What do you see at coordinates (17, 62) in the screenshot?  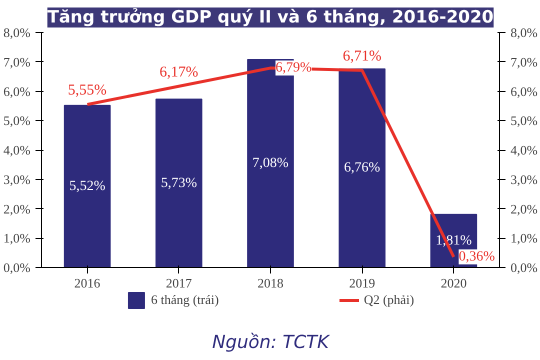 I see `y-tick-label: 7,0%` at bounding box center [17, 62].